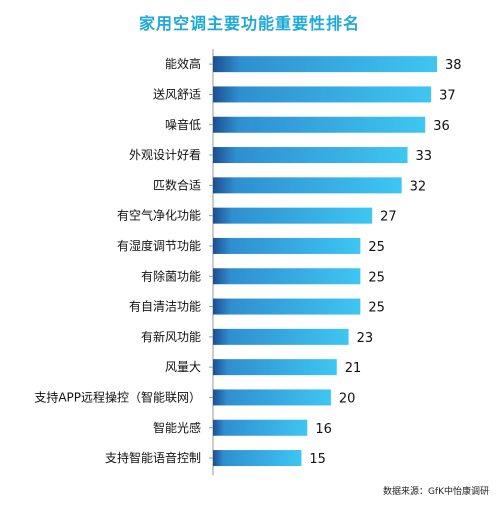  What do you see at coordinates (177, 184) in the screenshot?
I see `category-label: 匹数合适` at bounding box center [177, 184].